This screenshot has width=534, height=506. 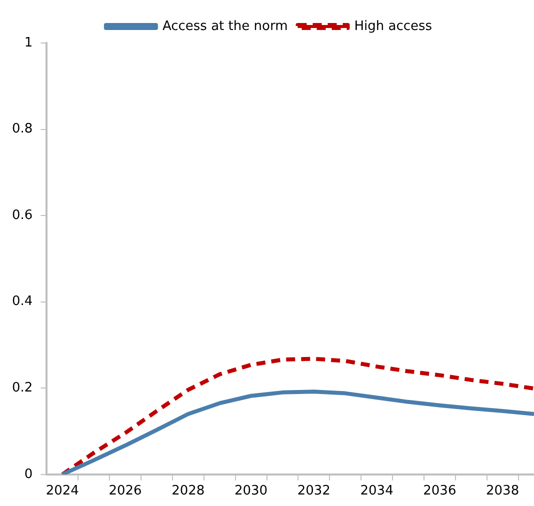 I want to click on x-tick-label: 2028, so click(x=188, y=491).